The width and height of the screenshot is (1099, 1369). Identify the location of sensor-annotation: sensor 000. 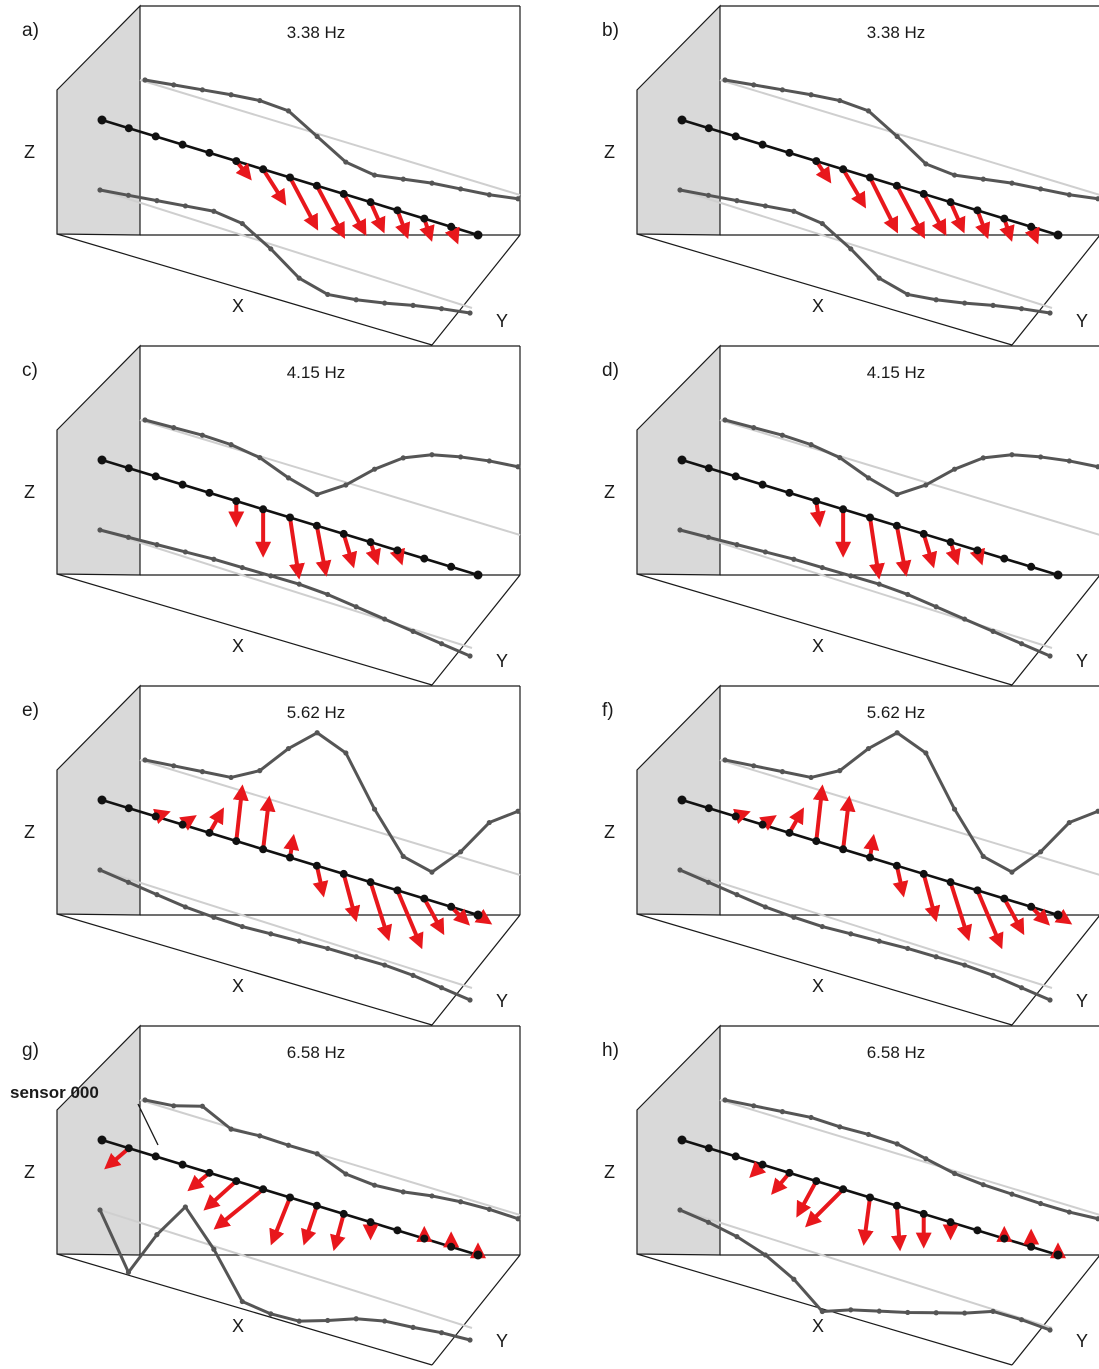
(54, 1092).